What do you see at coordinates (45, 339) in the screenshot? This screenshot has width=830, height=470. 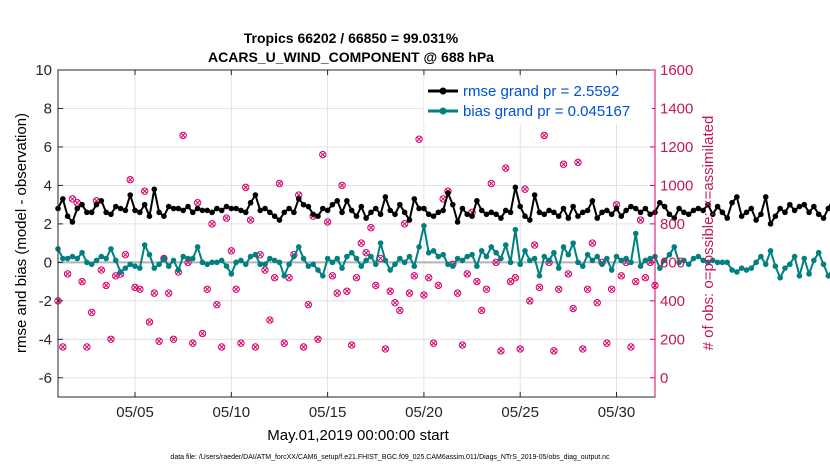 I see `y-left-tick-label: -4` at bounding box center [45, 339].